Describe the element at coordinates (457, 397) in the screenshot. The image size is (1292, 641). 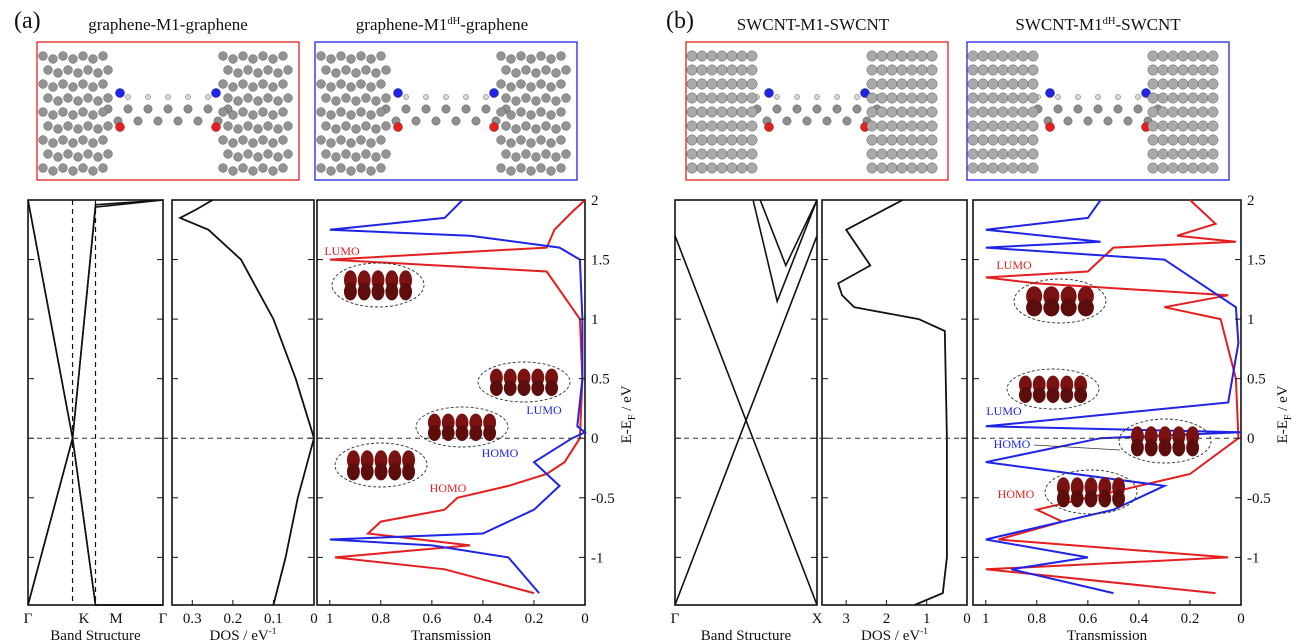
I see `transmission-curve` at that location.